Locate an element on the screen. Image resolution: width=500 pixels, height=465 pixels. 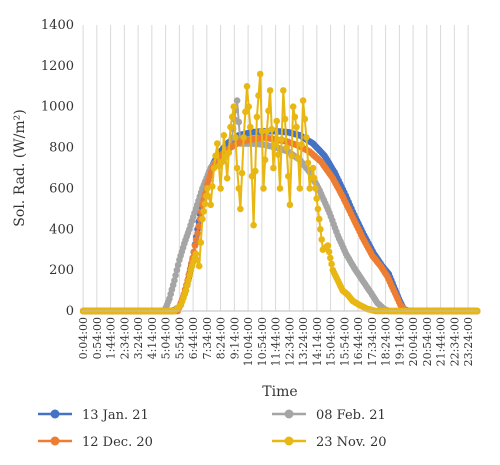
x-tick-label: 20:54:00 is located at coordinates (427, 341).